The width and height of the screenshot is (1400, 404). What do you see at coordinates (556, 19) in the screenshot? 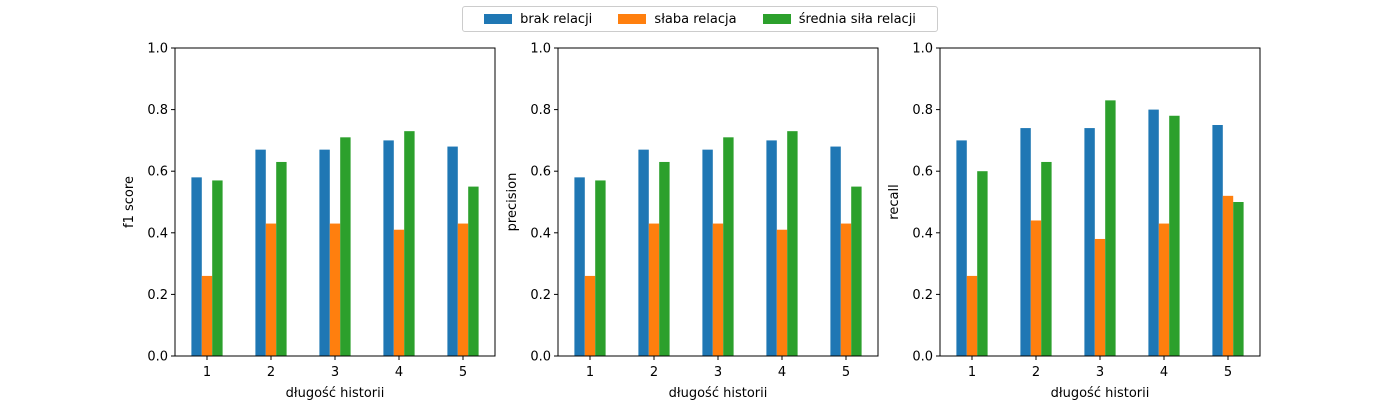
I see `legend-label: brak relacji` at bounding box center [556, 19].